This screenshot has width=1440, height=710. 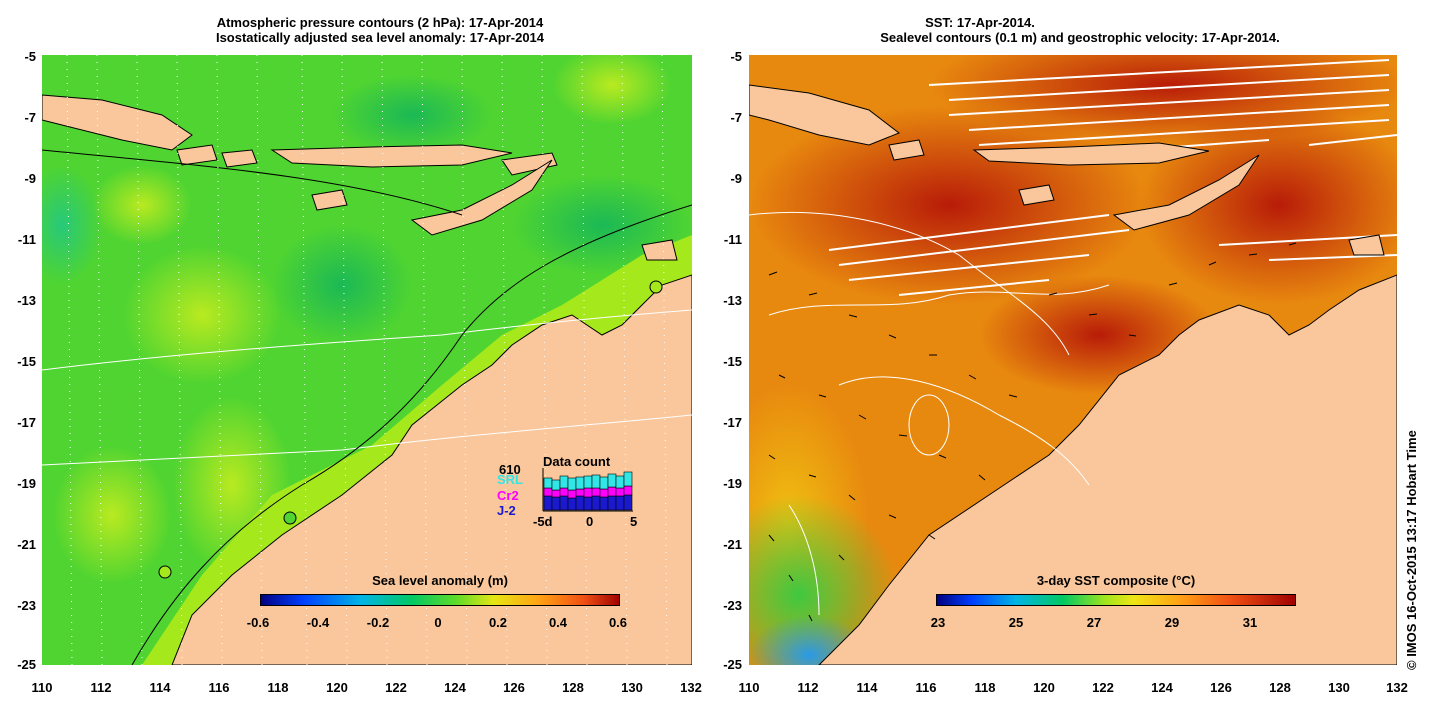 What do you see at coordinates (980, 22) in the screenshot?
I see `right-title-line1: SST: 17-Apr-2014.` at bounding box center [980, 22].